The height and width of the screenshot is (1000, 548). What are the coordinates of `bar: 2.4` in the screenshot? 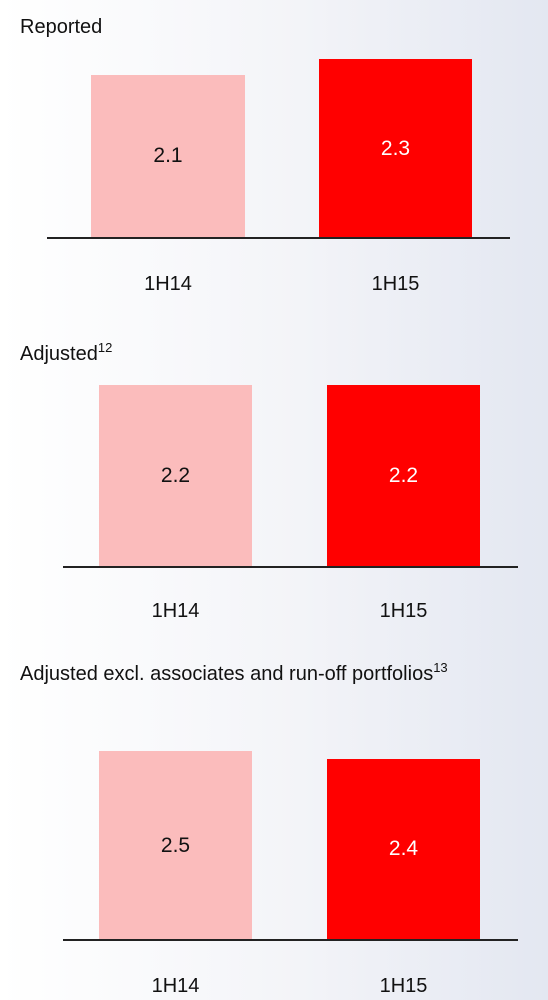 It's located at (403, 849).